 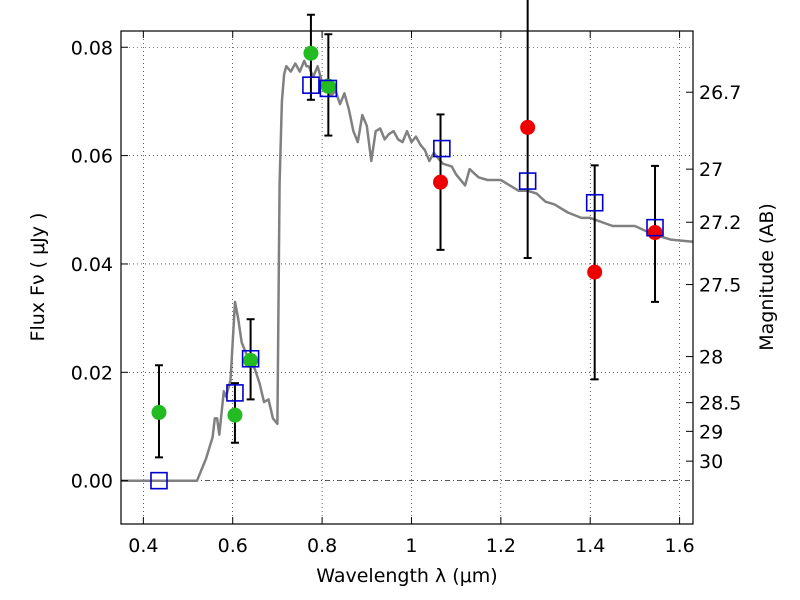 I want to click on magnitude-tick-label: 28.5, so click(x=720, y=404).